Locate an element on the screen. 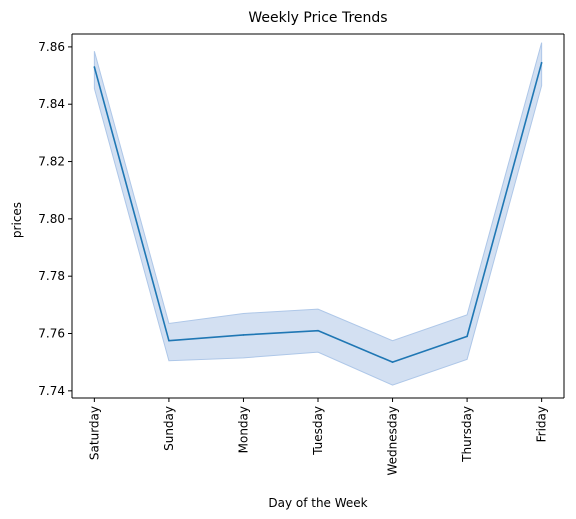  chart-title: Weekly Price Trends is located at coordinates (317, 18).